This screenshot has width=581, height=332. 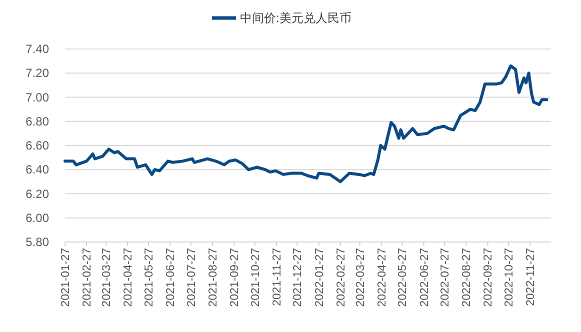 I want to click on y-tick-label: 7.40, so click(x=38, y=49).